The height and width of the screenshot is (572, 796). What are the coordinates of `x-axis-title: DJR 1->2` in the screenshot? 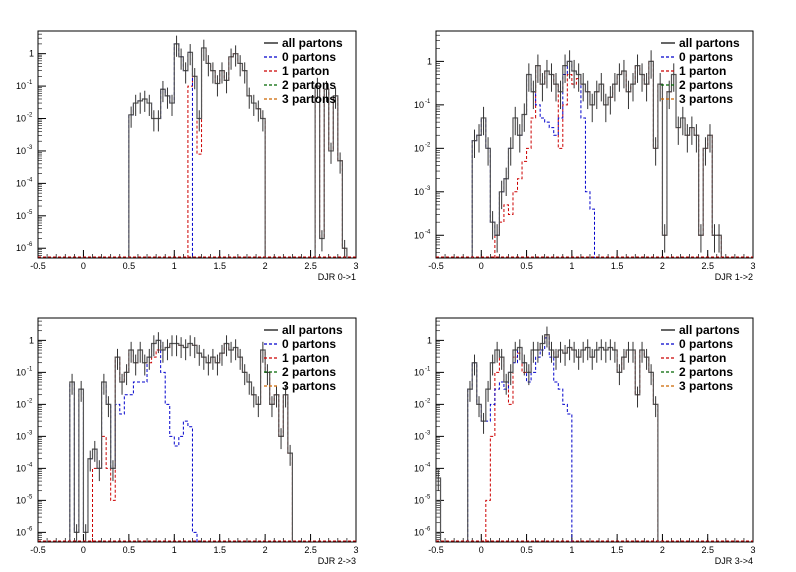 It's located at (734, 277).